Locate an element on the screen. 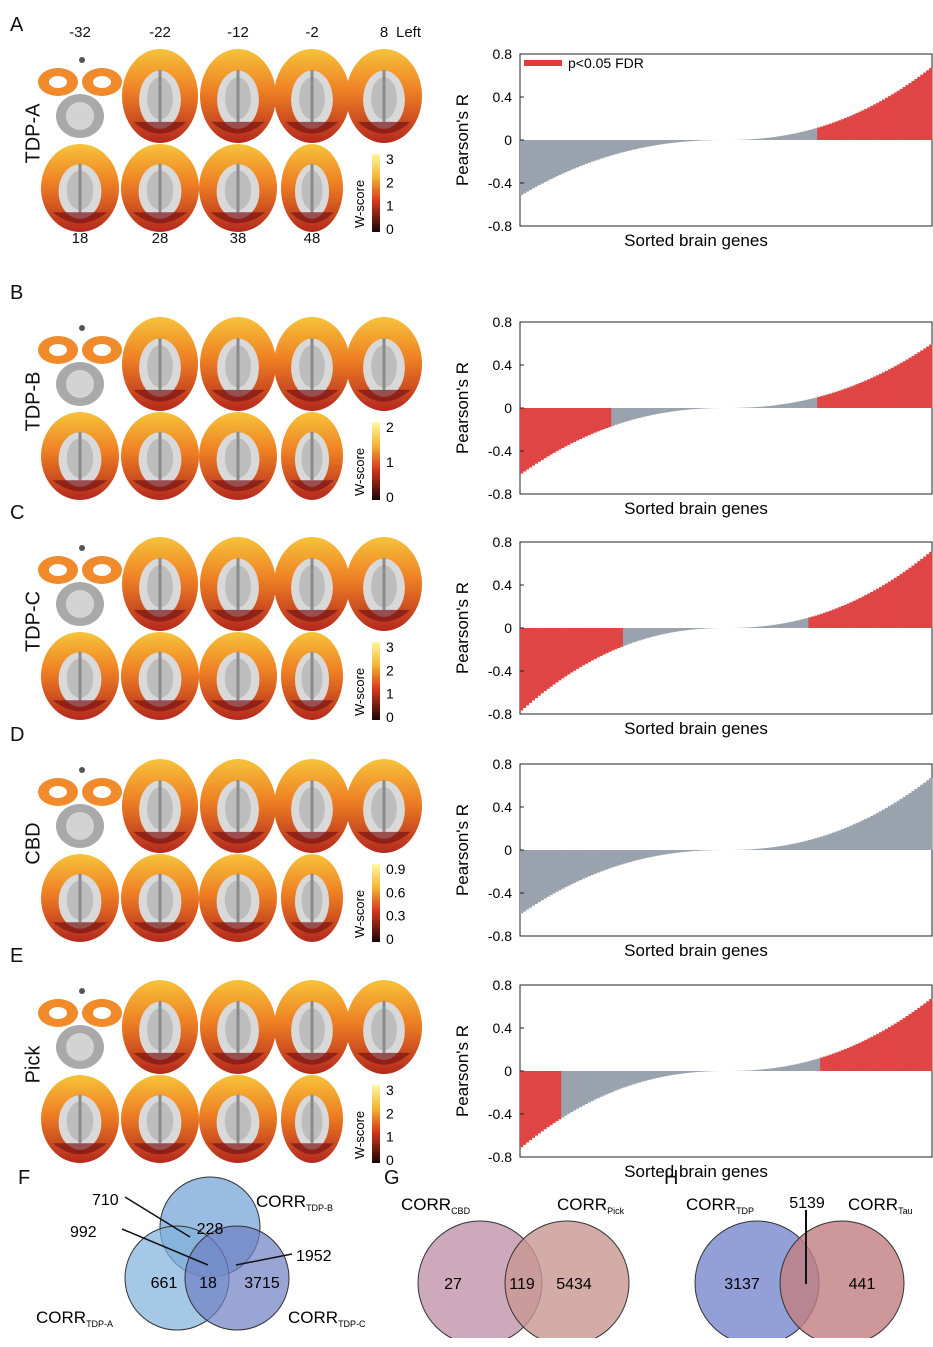 The width and height of the screenshot is (933, 1347). slice-label-bottom: 48 is located at coordinates (312, 238).